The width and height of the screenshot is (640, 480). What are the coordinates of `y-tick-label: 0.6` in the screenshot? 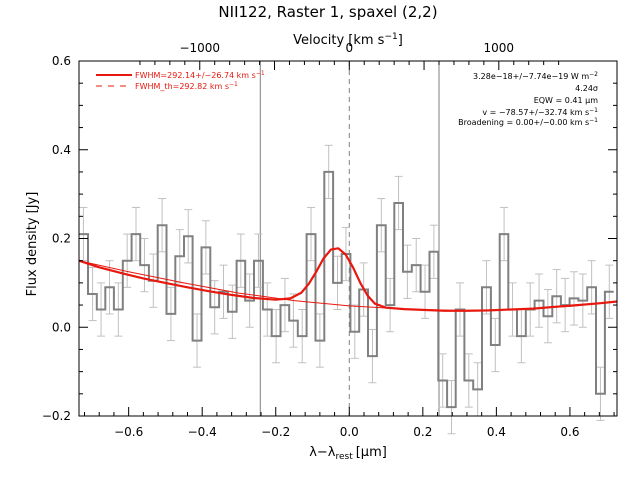 It's located at (61, 61).